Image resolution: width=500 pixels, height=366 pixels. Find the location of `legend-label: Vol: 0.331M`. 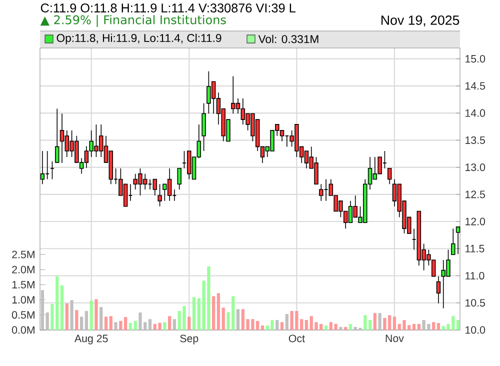

legend-label: Vol: 0.331M is located at coordinates (288, 39).